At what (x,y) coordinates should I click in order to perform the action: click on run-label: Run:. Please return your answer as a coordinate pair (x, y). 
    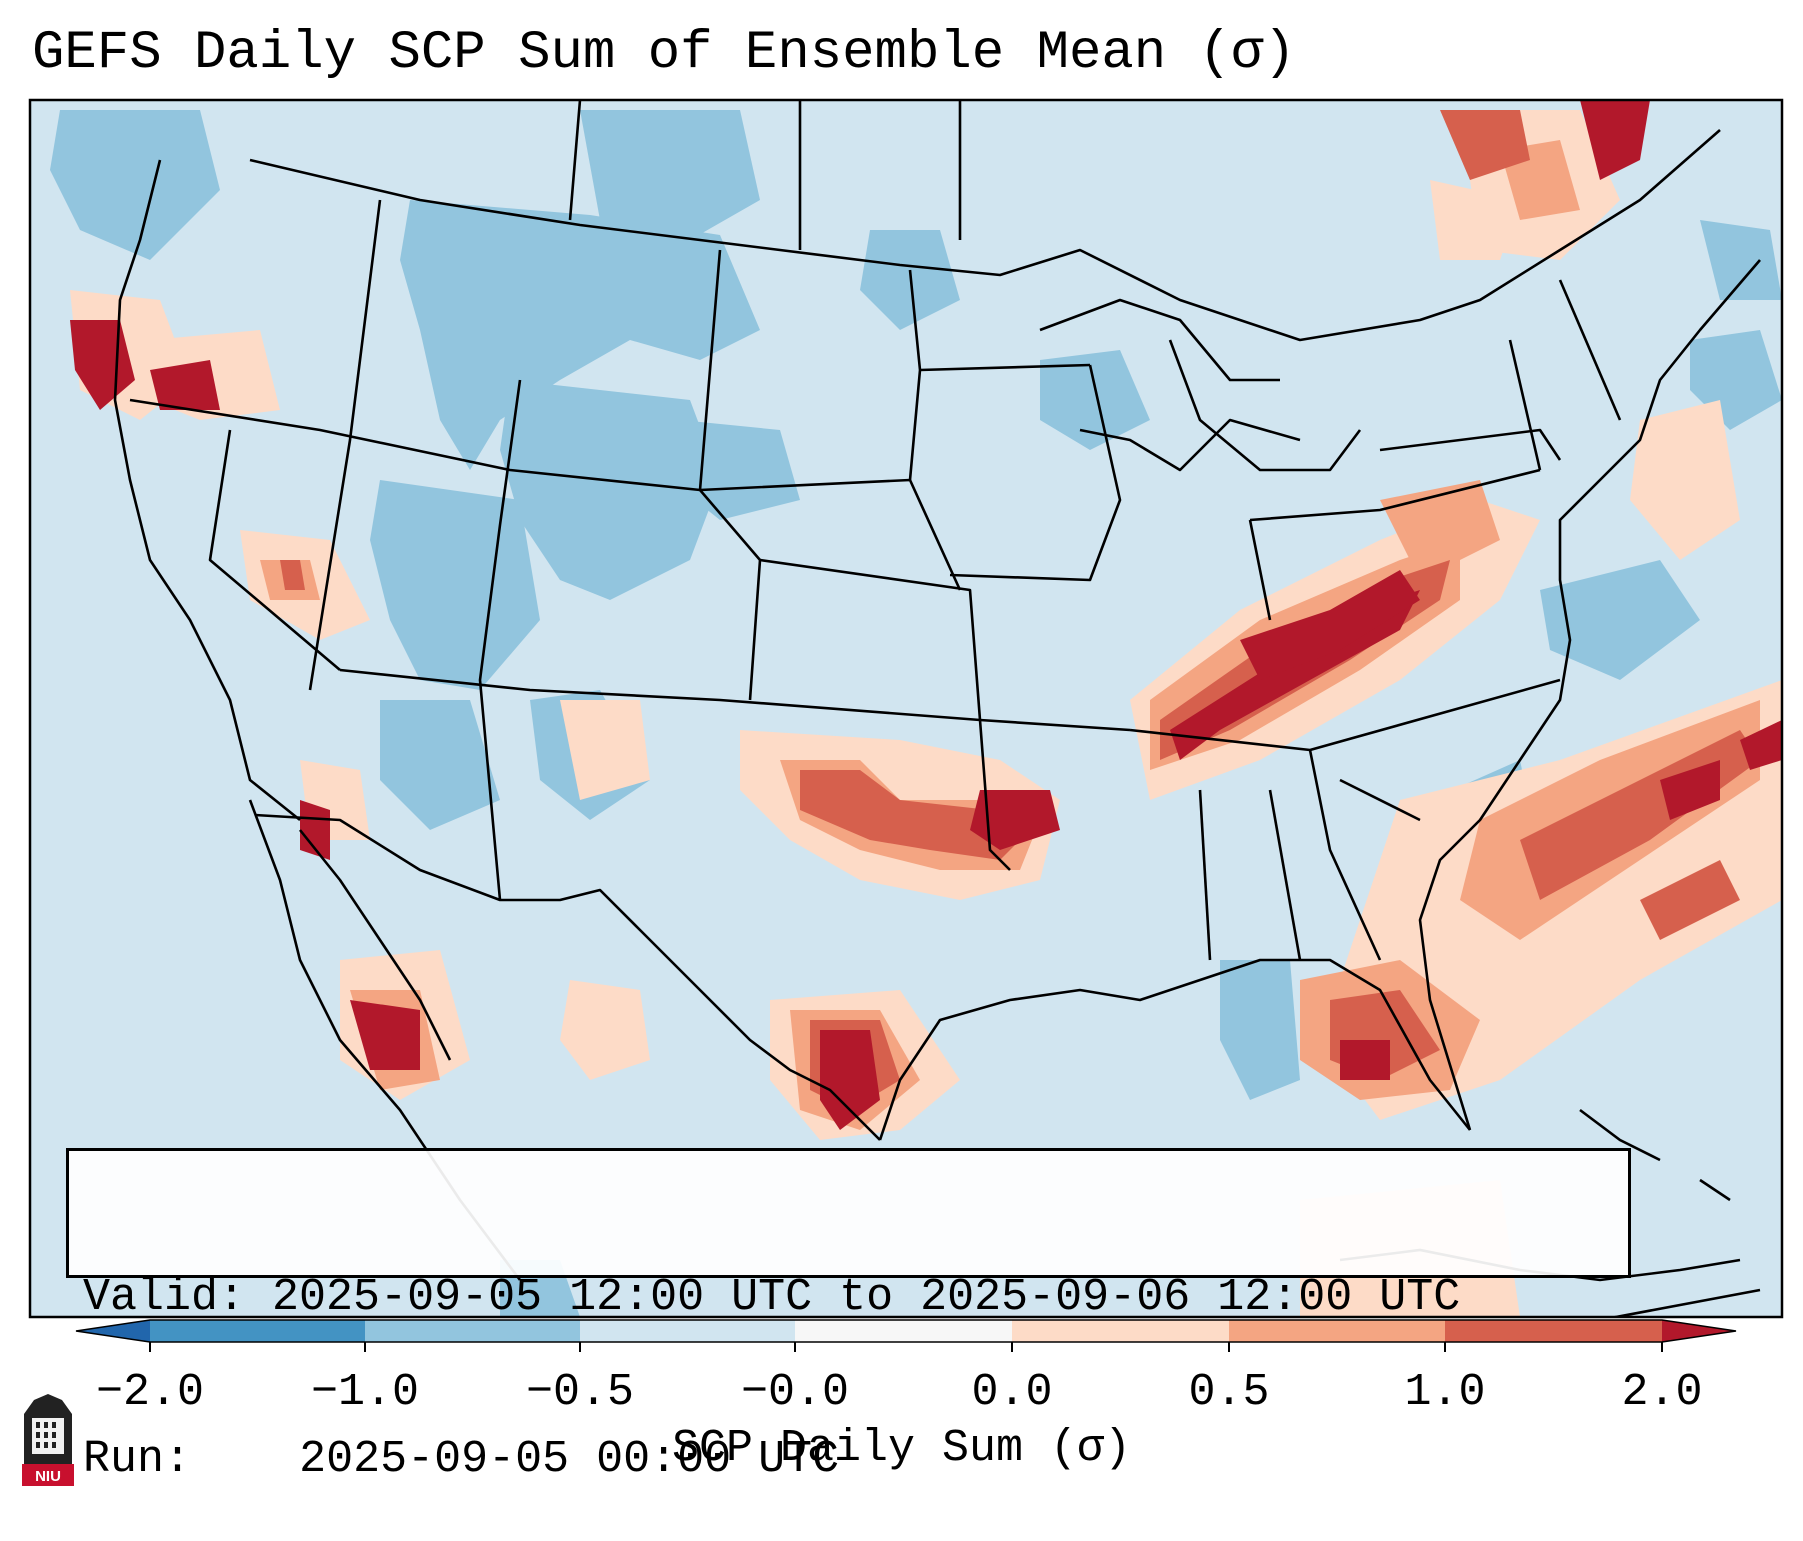
    Looking at the image, I should click on (137, 1459).